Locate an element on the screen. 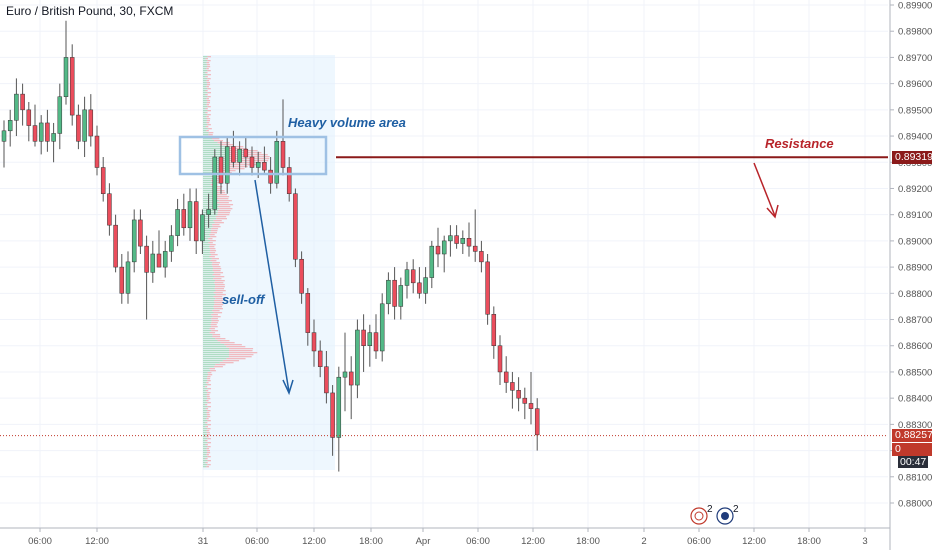  time-tick-label: 12:00 is located at coordinates (314, 541).